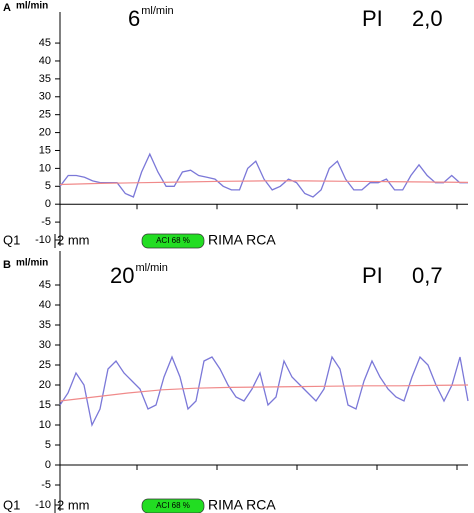 The width and height of the screenshot is (474, 513). I want to click on flow-value: 6, so click(134, 18).